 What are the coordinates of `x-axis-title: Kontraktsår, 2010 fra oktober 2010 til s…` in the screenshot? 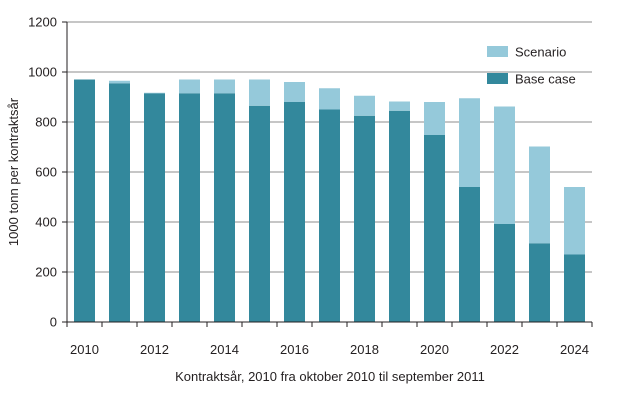 It's located at (330, 376).